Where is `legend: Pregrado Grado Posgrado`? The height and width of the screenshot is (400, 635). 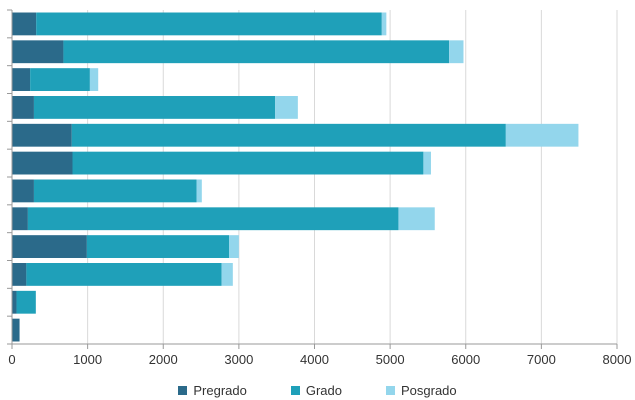 legend: Pregrado Grado Posgrado is located at coordinates (317, 390).